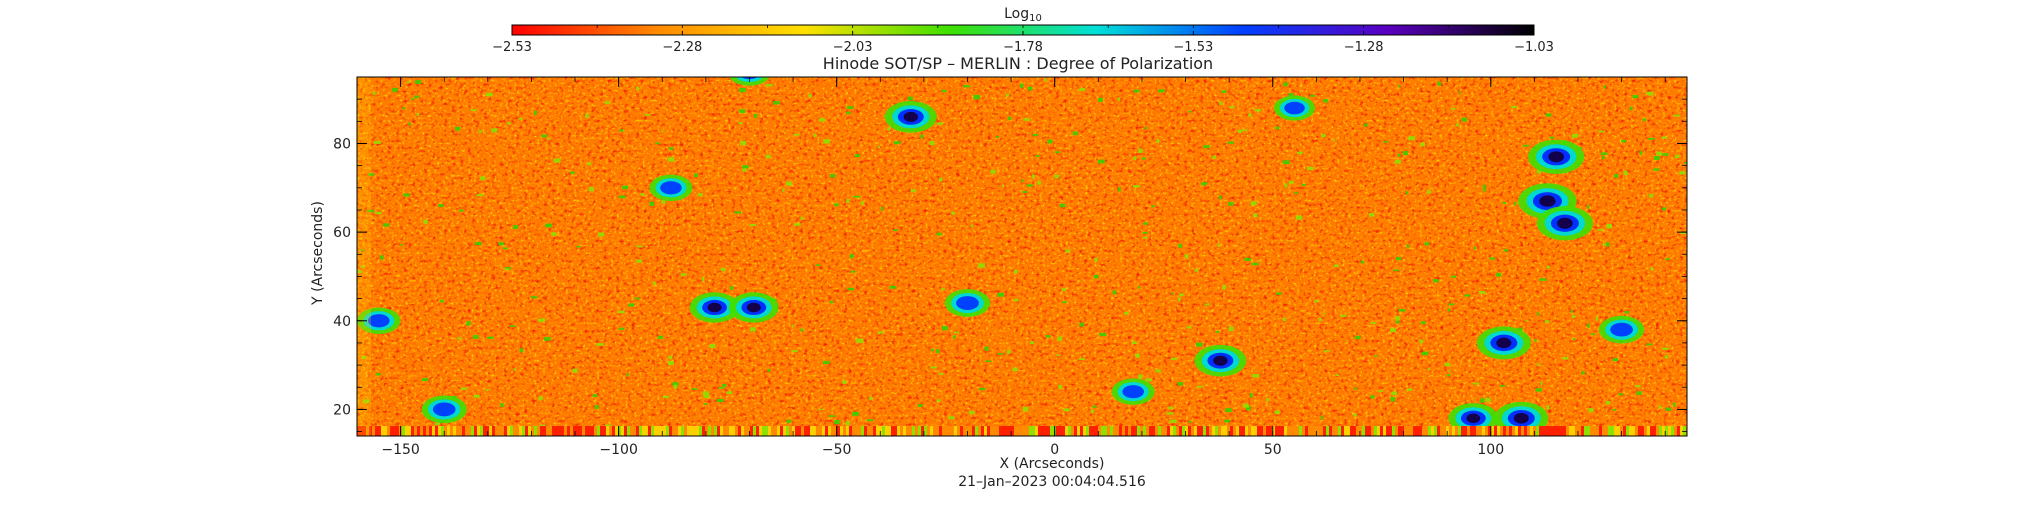 The width and height of the screenshot is (2037, 512). What do you see at coordinates (1023, 15) in the screenshot?
I see `colorbar-label: Log10` at bounding box center [1023, 15].